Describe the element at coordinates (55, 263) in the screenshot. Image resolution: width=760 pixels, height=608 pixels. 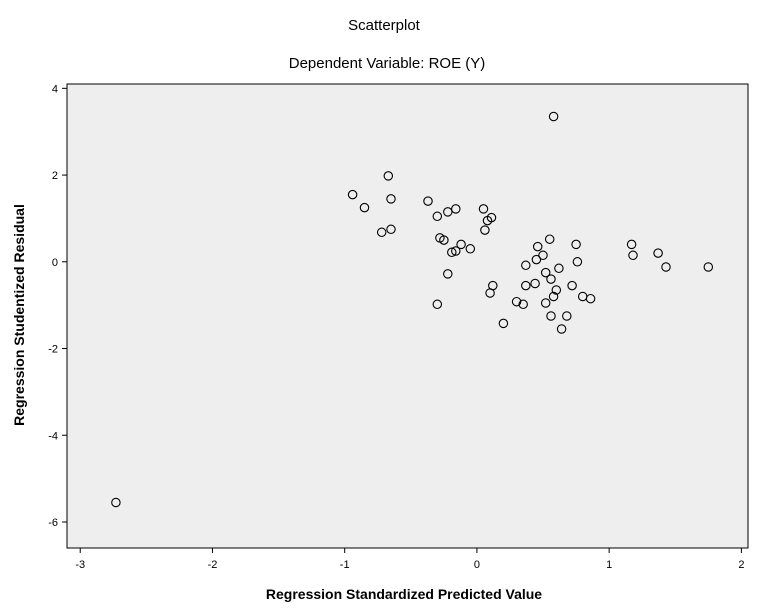
I see `y-tick-label: 0` at that location.